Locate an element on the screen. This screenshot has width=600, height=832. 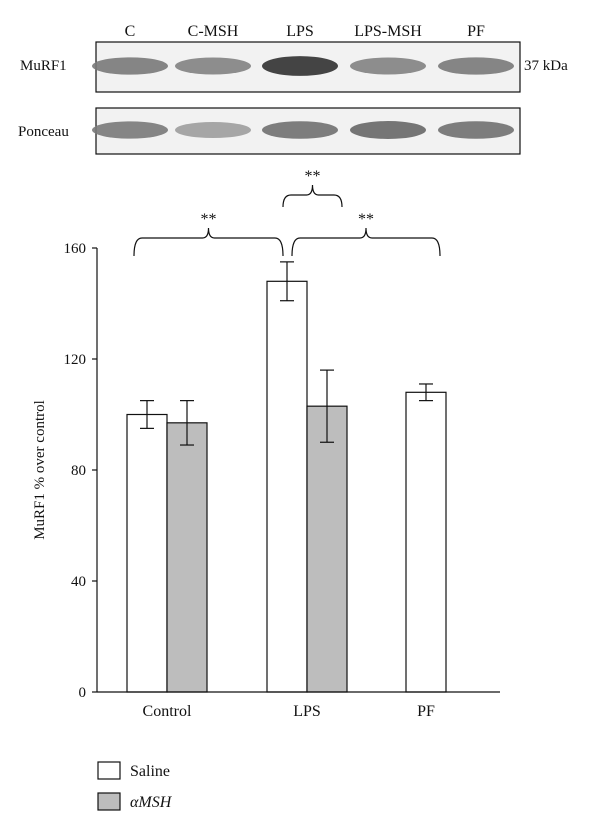
significance-brackets: ** ** ** is located at coordinates (287, 212).